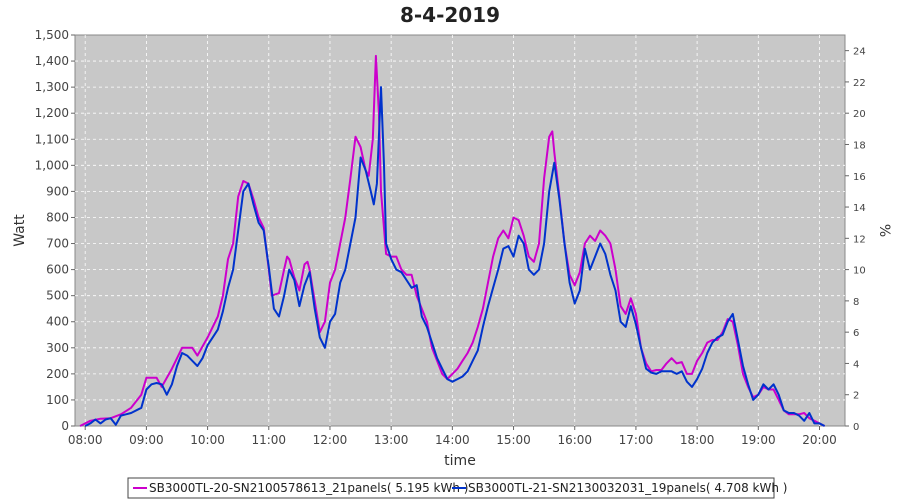 This screenshot has height=500, width=900. I want to click on y2-tick-label: 22, so click(859, 83).